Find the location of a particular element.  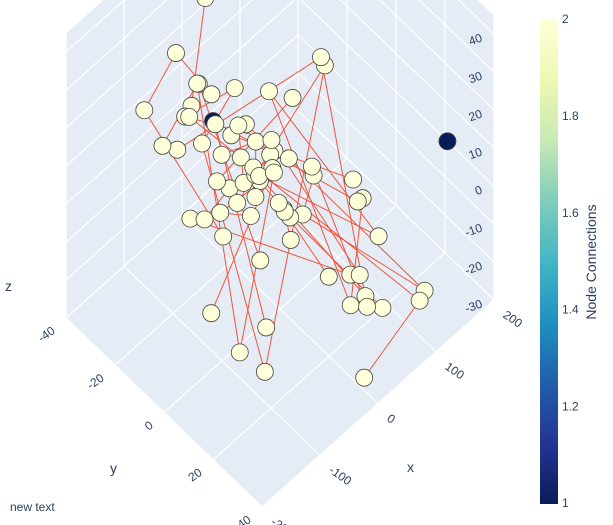

z-tick-label: 40 is located at coordinates (476, 40).